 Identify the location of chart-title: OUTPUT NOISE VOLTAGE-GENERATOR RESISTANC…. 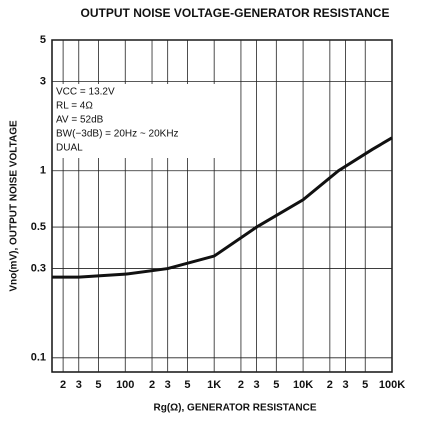
(235, 13).